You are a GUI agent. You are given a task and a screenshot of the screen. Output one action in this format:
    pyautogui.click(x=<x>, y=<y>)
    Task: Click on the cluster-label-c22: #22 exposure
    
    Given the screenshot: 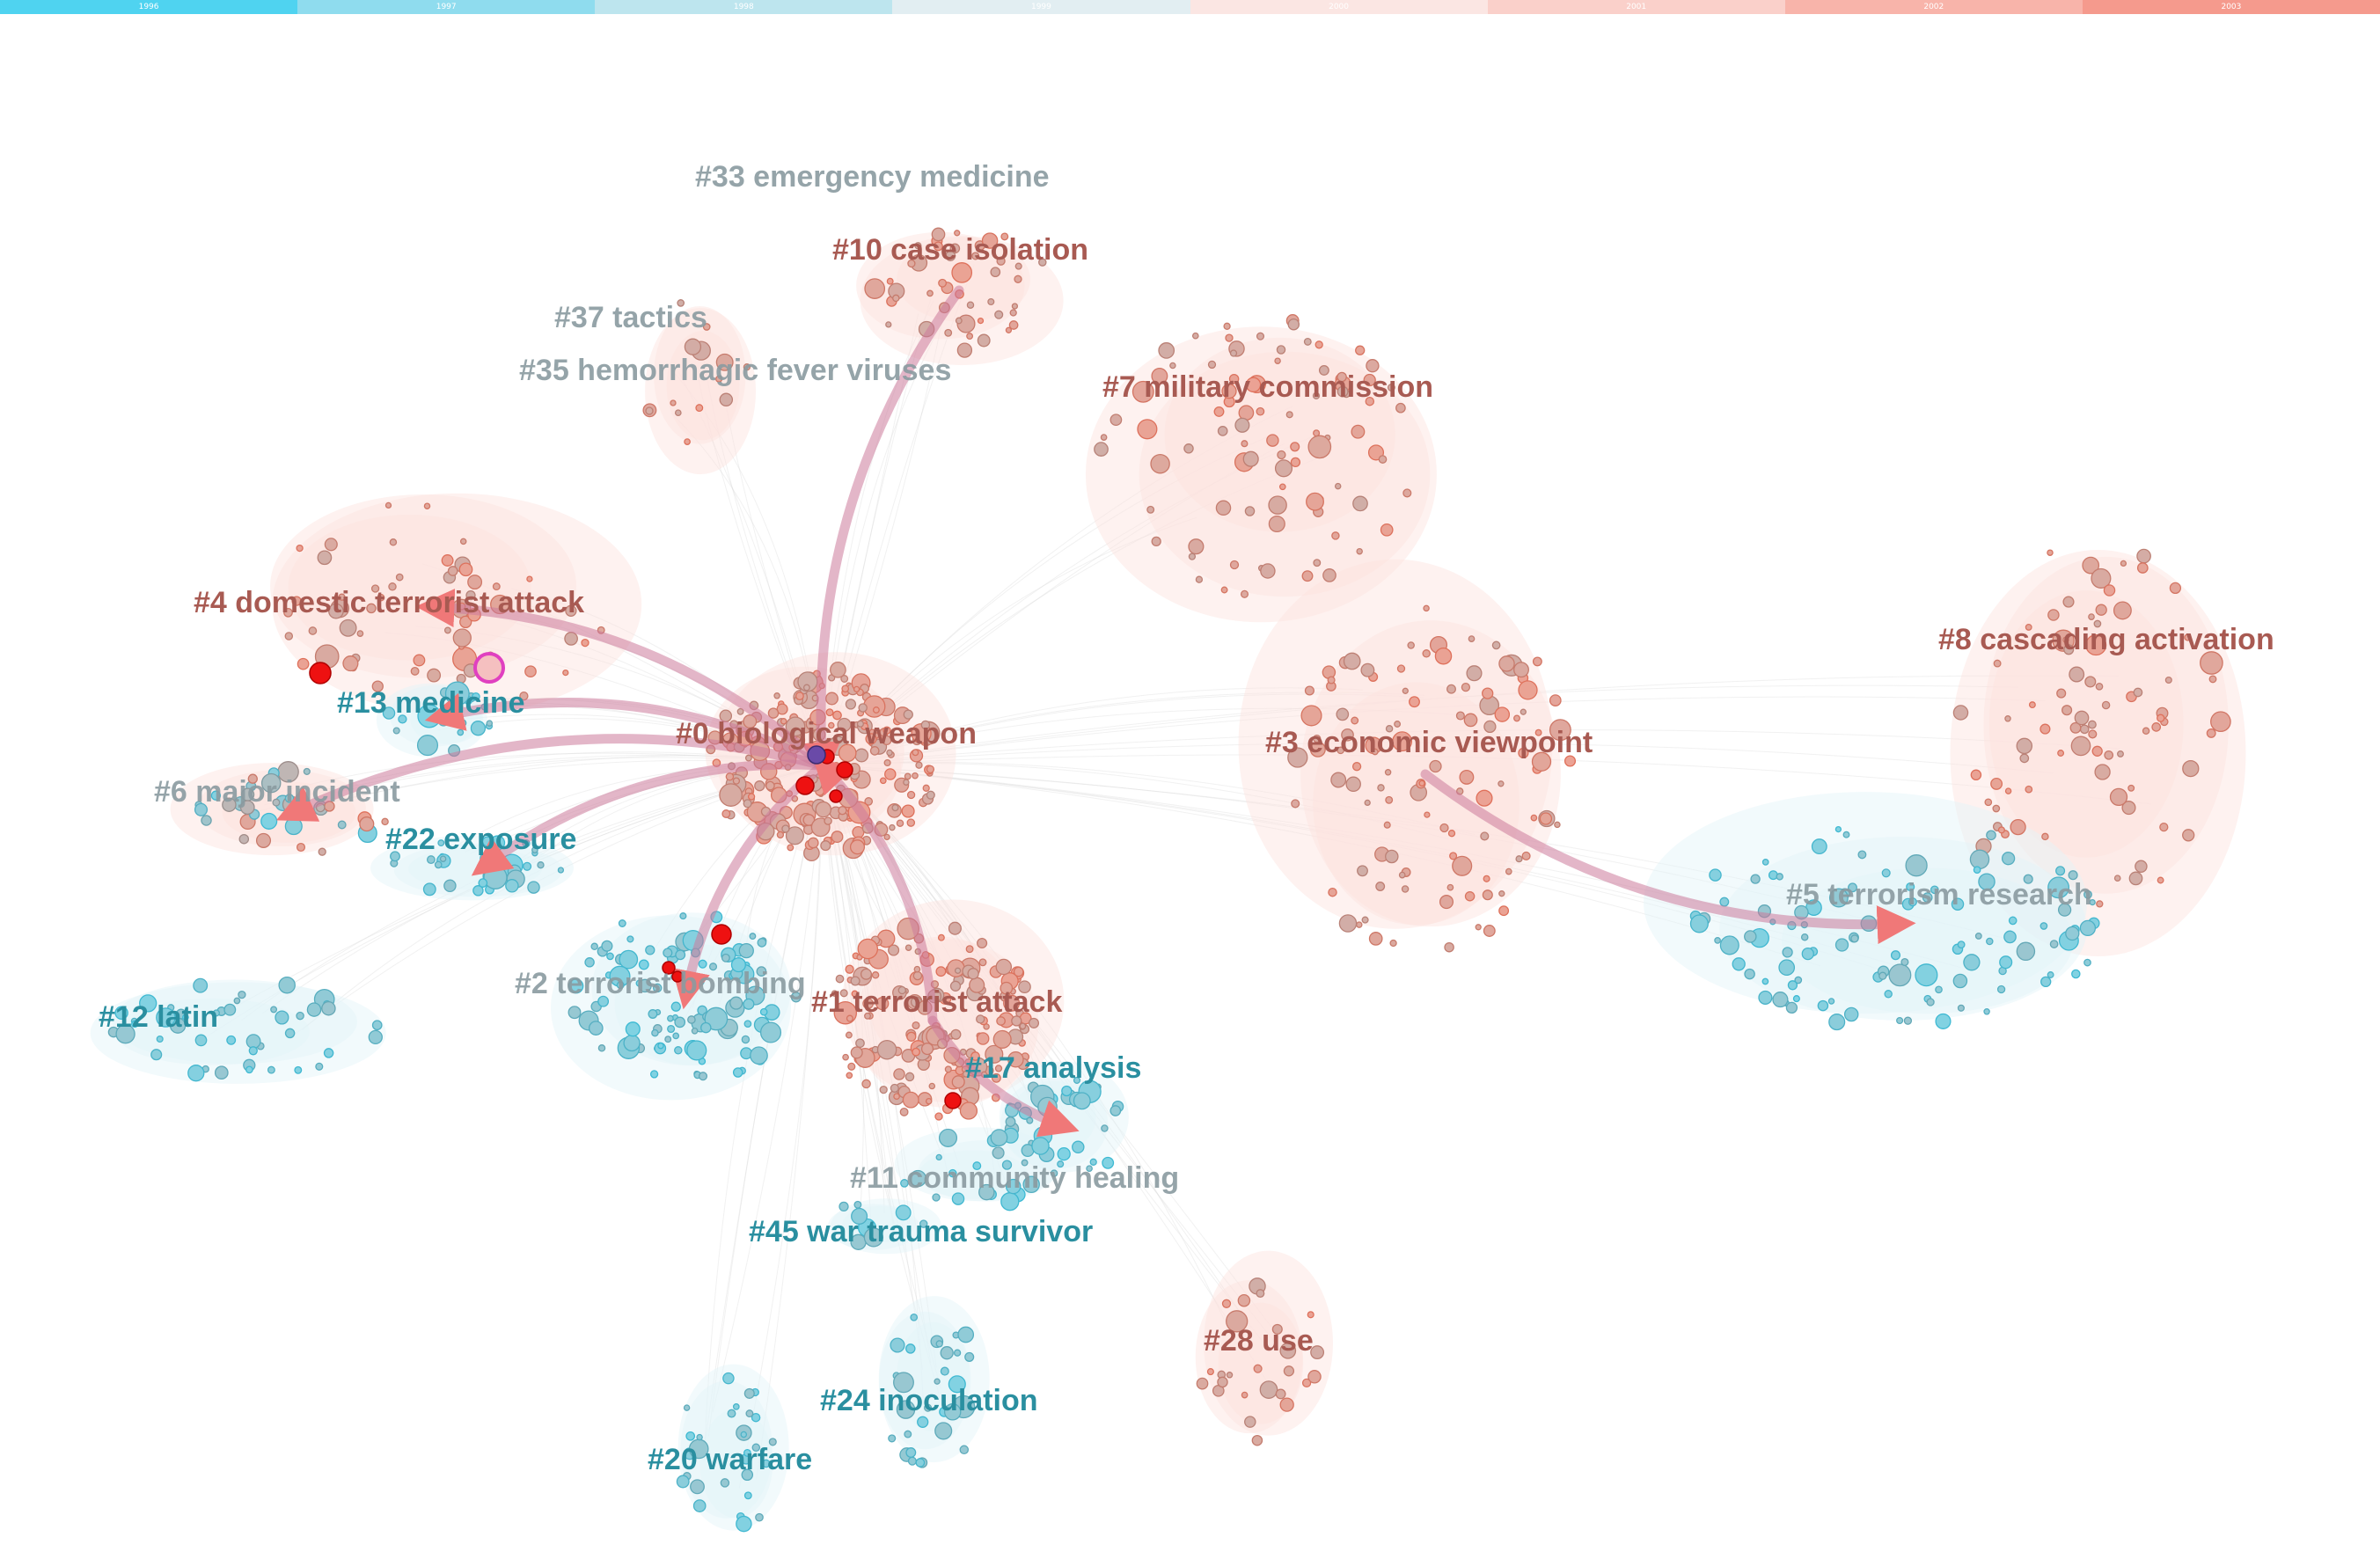 What is the action you would take?
    pyautogui.click(x=481, y=839)
    